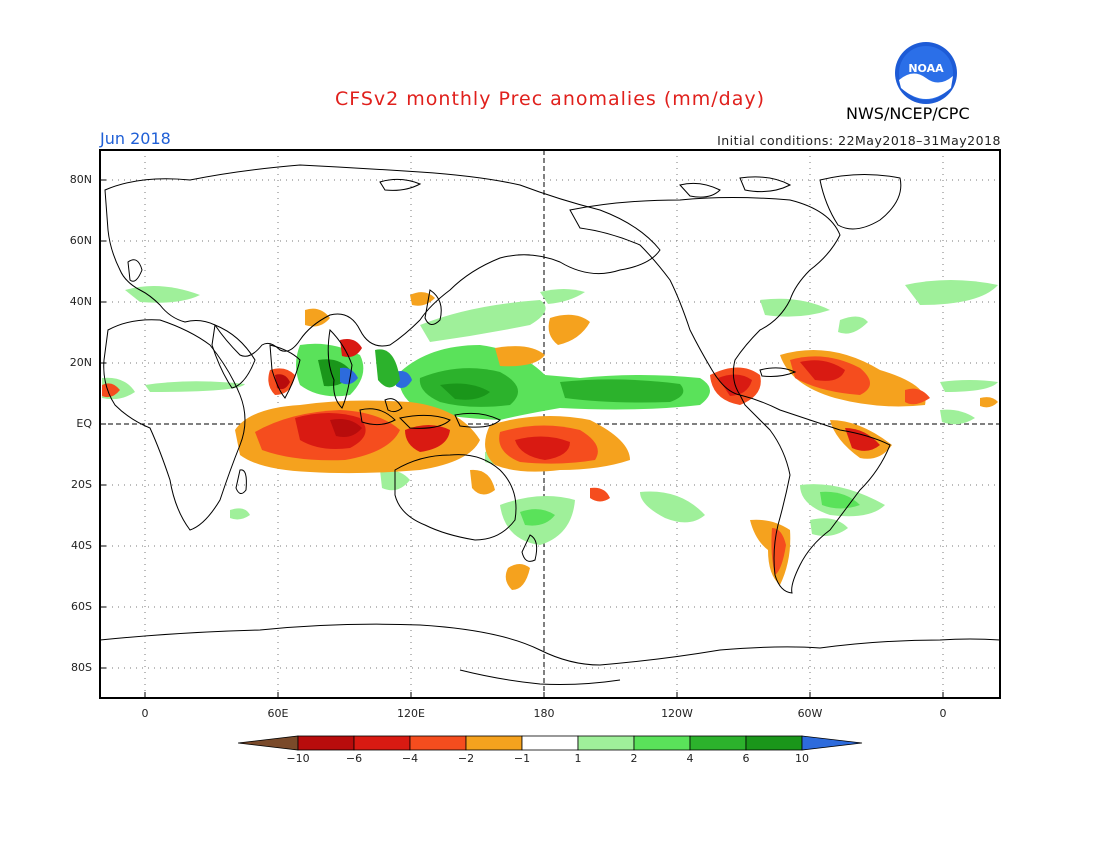  I want to click on colorbar-tick-label: −10, so click(298, 758).